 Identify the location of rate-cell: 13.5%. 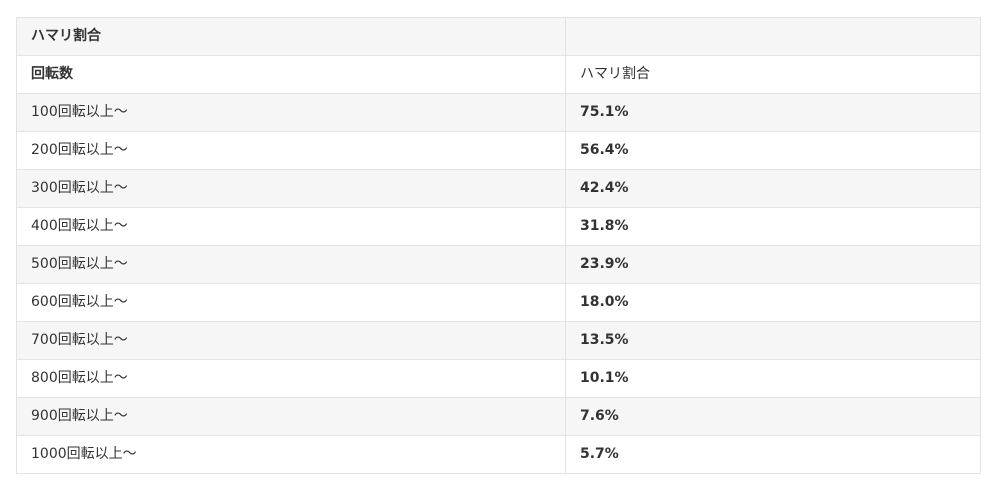
(773, 340).